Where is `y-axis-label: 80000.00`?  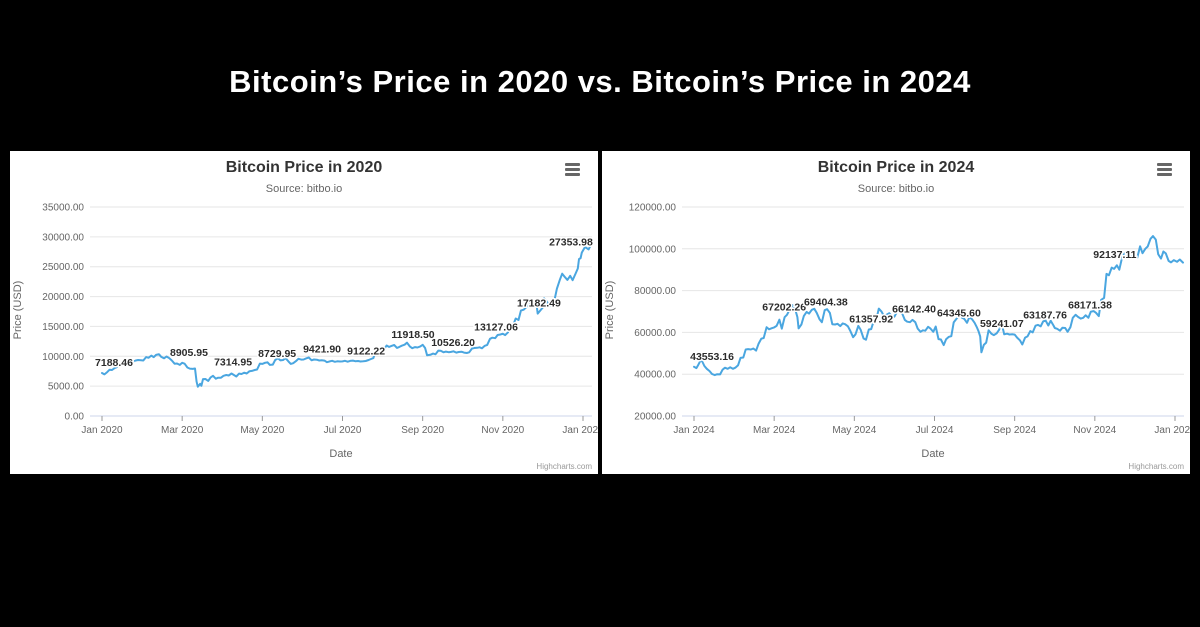
y-axis-label: 80000.00 is located at coordinates (655, 291).